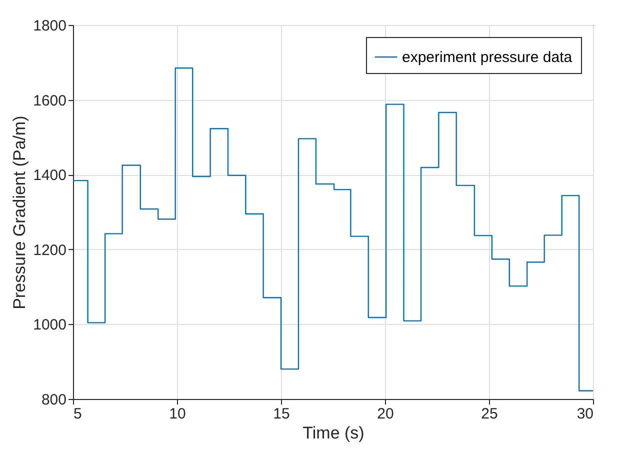 This screenshot has height=458, width=634. Describe the element at coordinates (585, 414) in the screenshot. I see `x-tick-label: 30` at that location.